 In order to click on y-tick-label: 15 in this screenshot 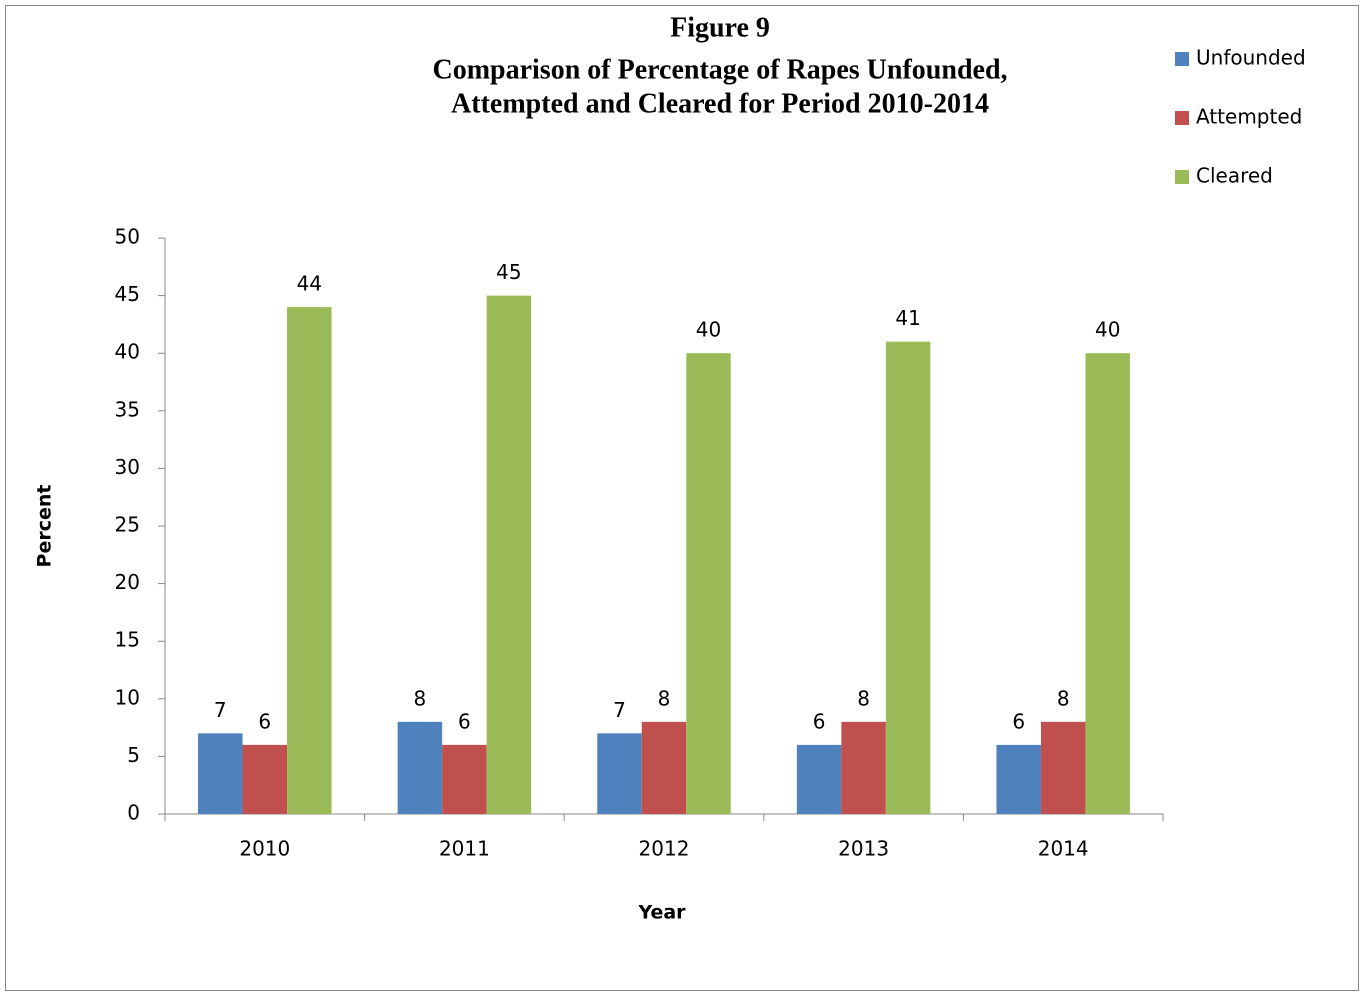, I will do `click(127, 640)`.